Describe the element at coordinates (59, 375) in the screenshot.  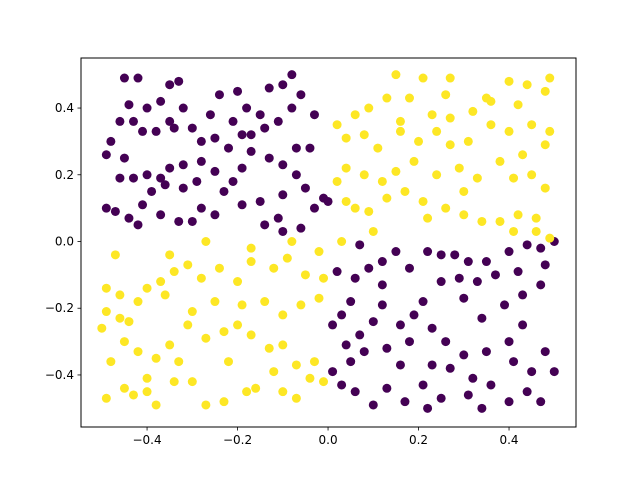
I see `y-tick-label: −0.4` at that location.